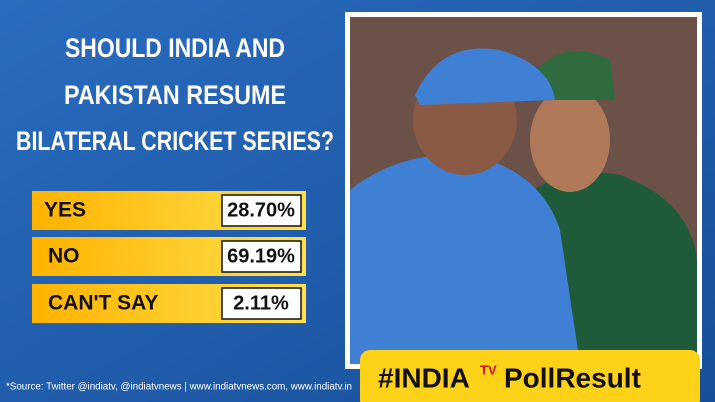 This screenshot has height=402, width=715. I want to click on title-line: SHOULD INDIA AND, so click(175, 48).